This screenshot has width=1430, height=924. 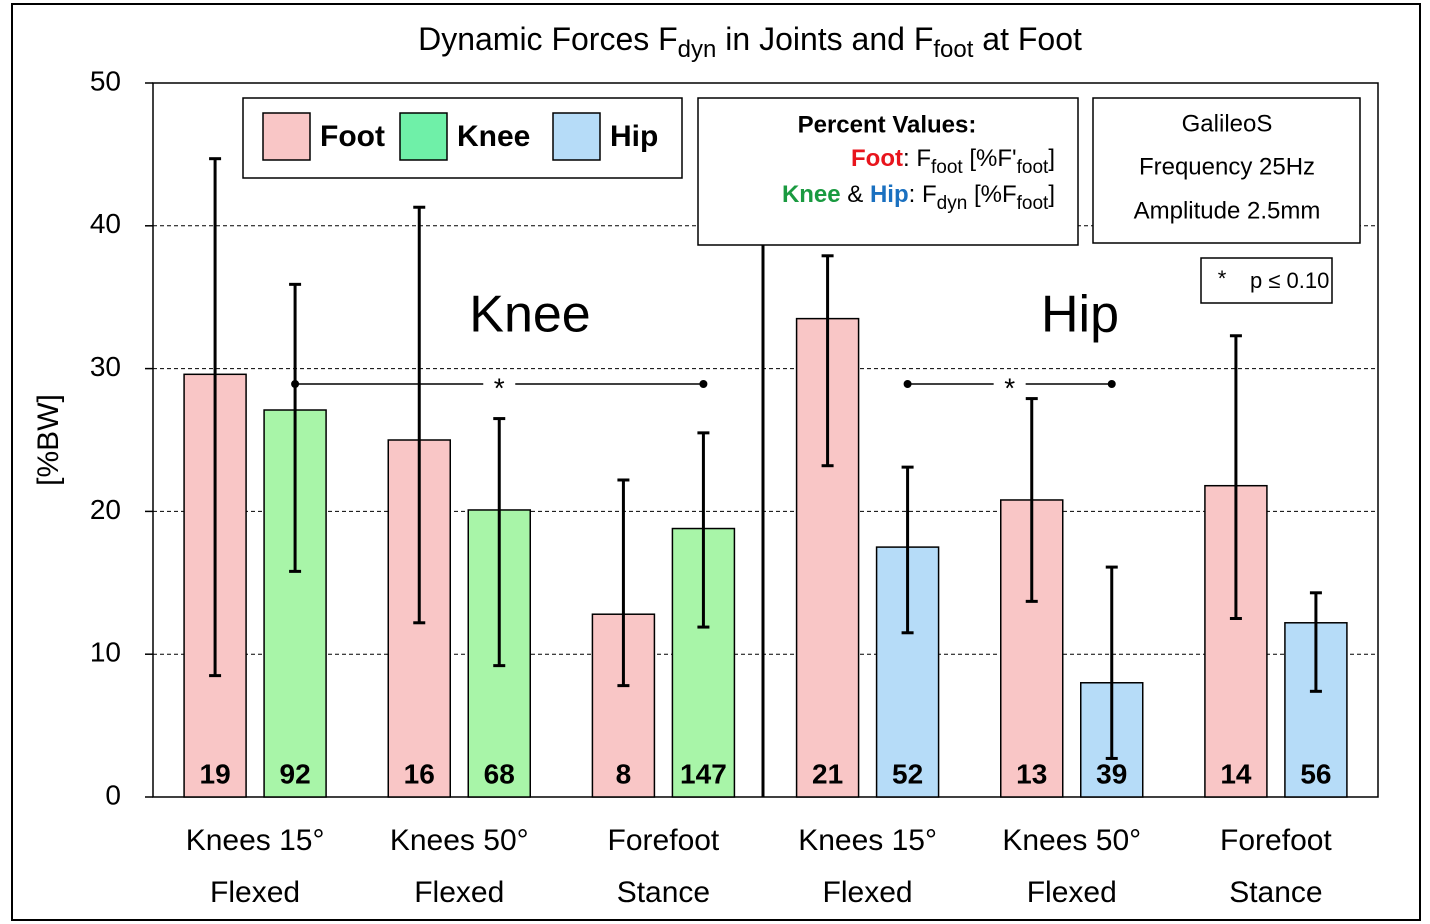 What do you see at coordinates (1289, 280) in the screenshot?
I see `significance-text: p ≤ 0.10` at bounding box center [1289, 280].